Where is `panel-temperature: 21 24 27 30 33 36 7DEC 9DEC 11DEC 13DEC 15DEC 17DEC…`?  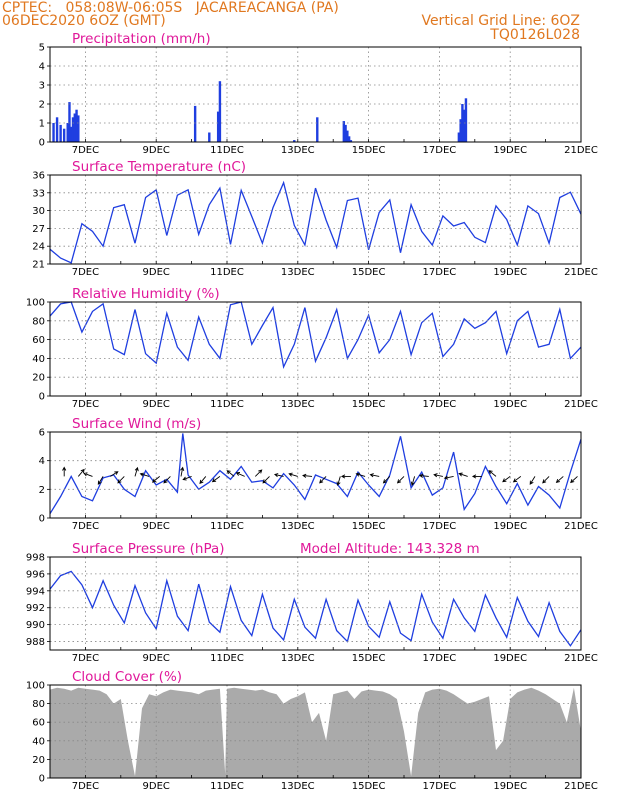 panel-temperature: 21 24 27 30 33 36 7DEC 9DEC 11DEC 13DEC 15DEC 17DEC… is located at coordinates (315, 218).